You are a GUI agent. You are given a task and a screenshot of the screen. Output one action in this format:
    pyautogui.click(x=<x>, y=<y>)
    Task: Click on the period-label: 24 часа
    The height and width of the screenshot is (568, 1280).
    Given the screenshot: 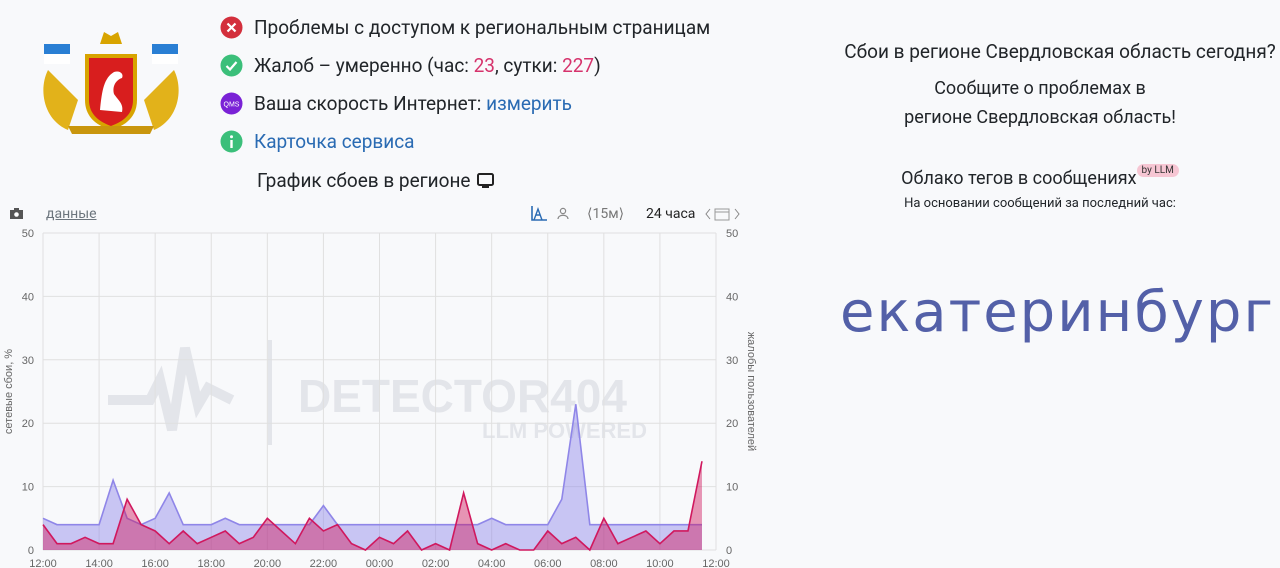 What is the action you would take?
    pyautogui.click(x=671, y=214)
    